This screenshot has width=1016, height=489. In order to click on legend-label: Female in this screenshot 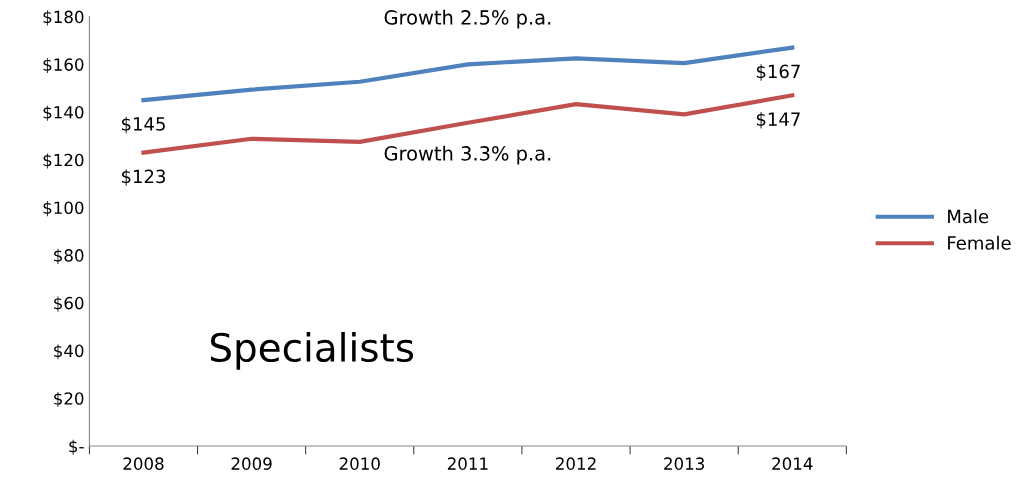, I will do `click(979, 242)`.